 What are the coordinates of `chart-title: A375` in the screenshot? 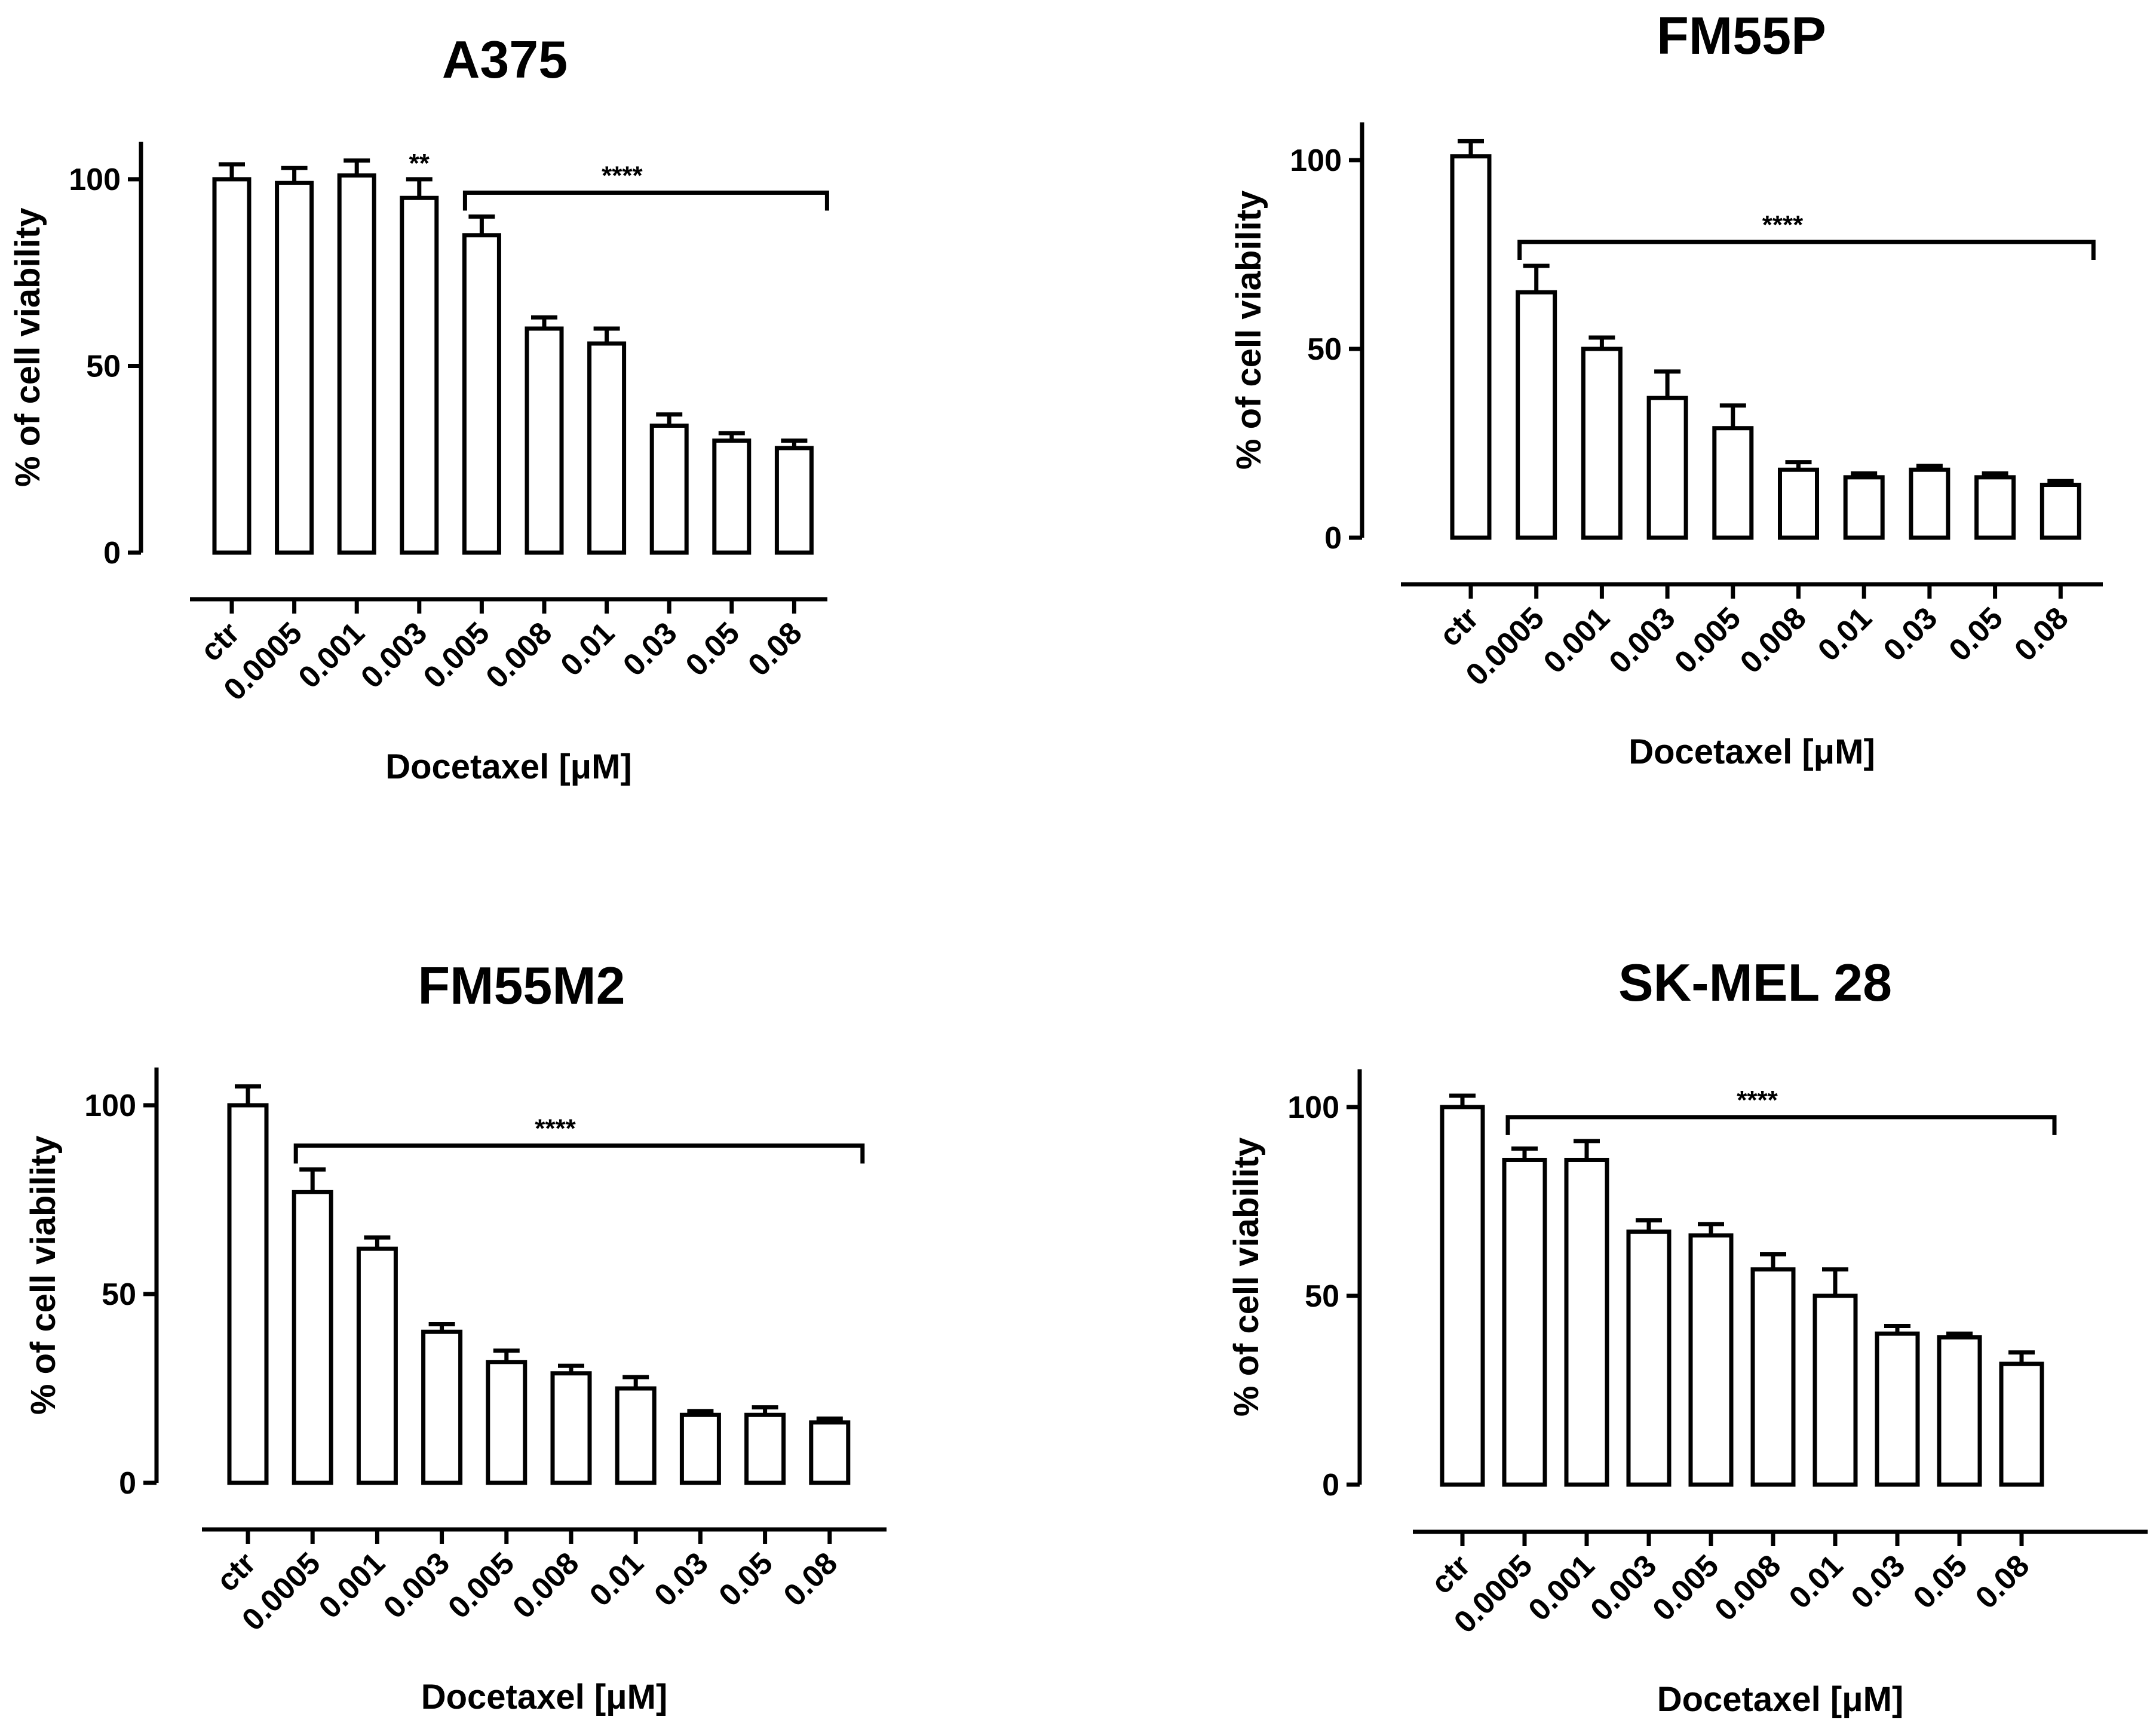 It's located at (505, 60).